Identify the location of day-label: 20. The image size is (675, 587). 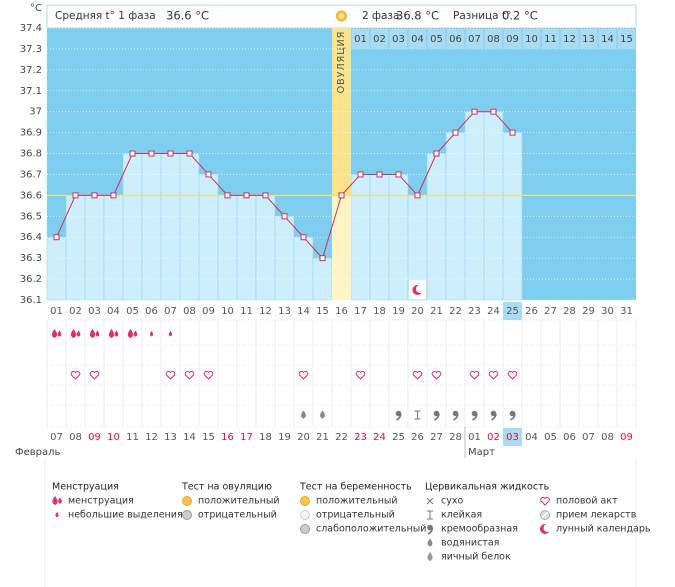
(417, 311).